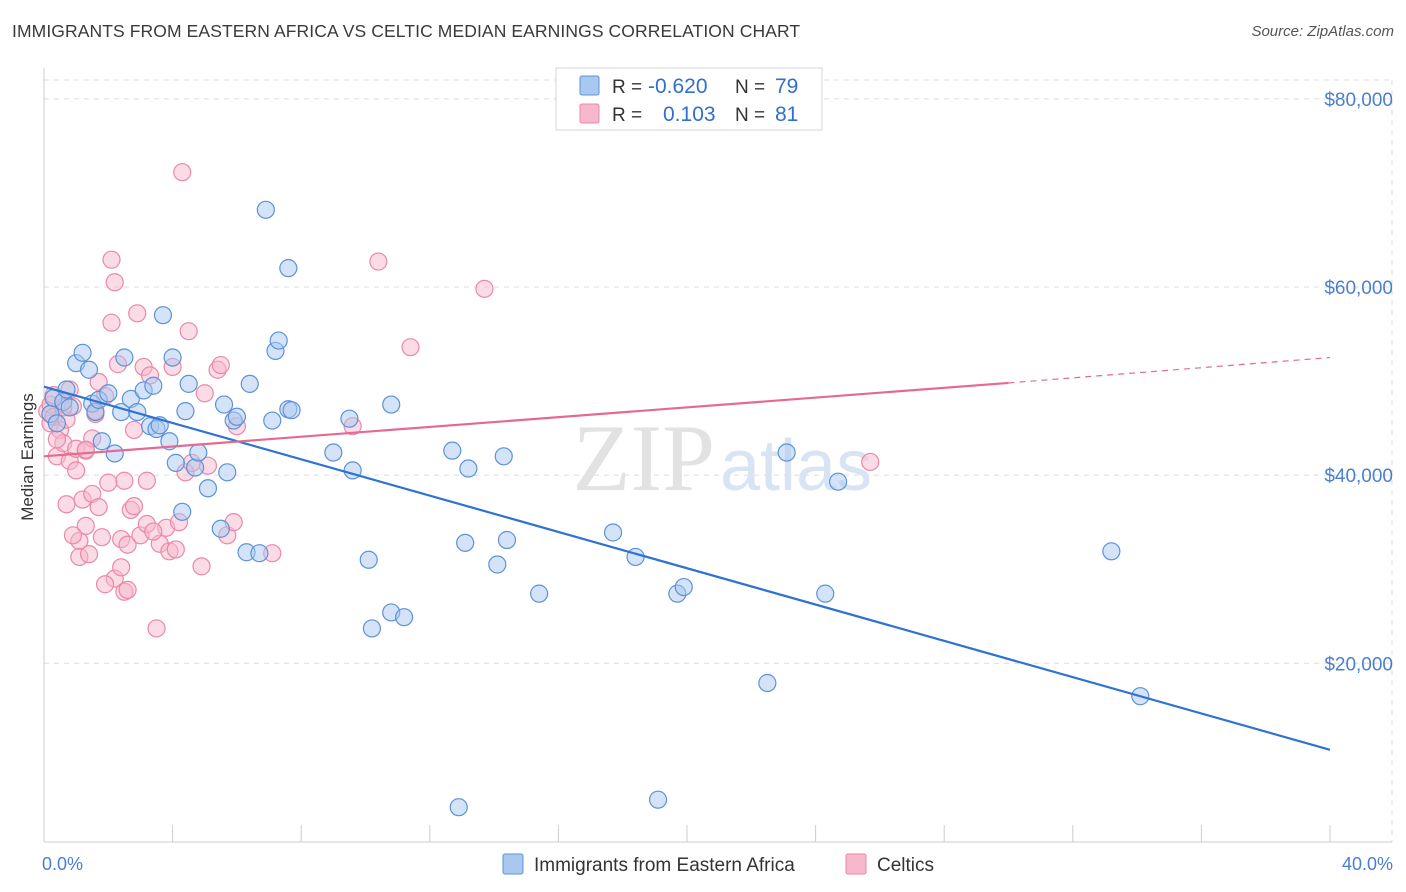 This screenshot has width=1406, height=892. Describe the element at coordinates (1358, 288) in the screenshot. I see `y-tick-label: $60,000` at that location.